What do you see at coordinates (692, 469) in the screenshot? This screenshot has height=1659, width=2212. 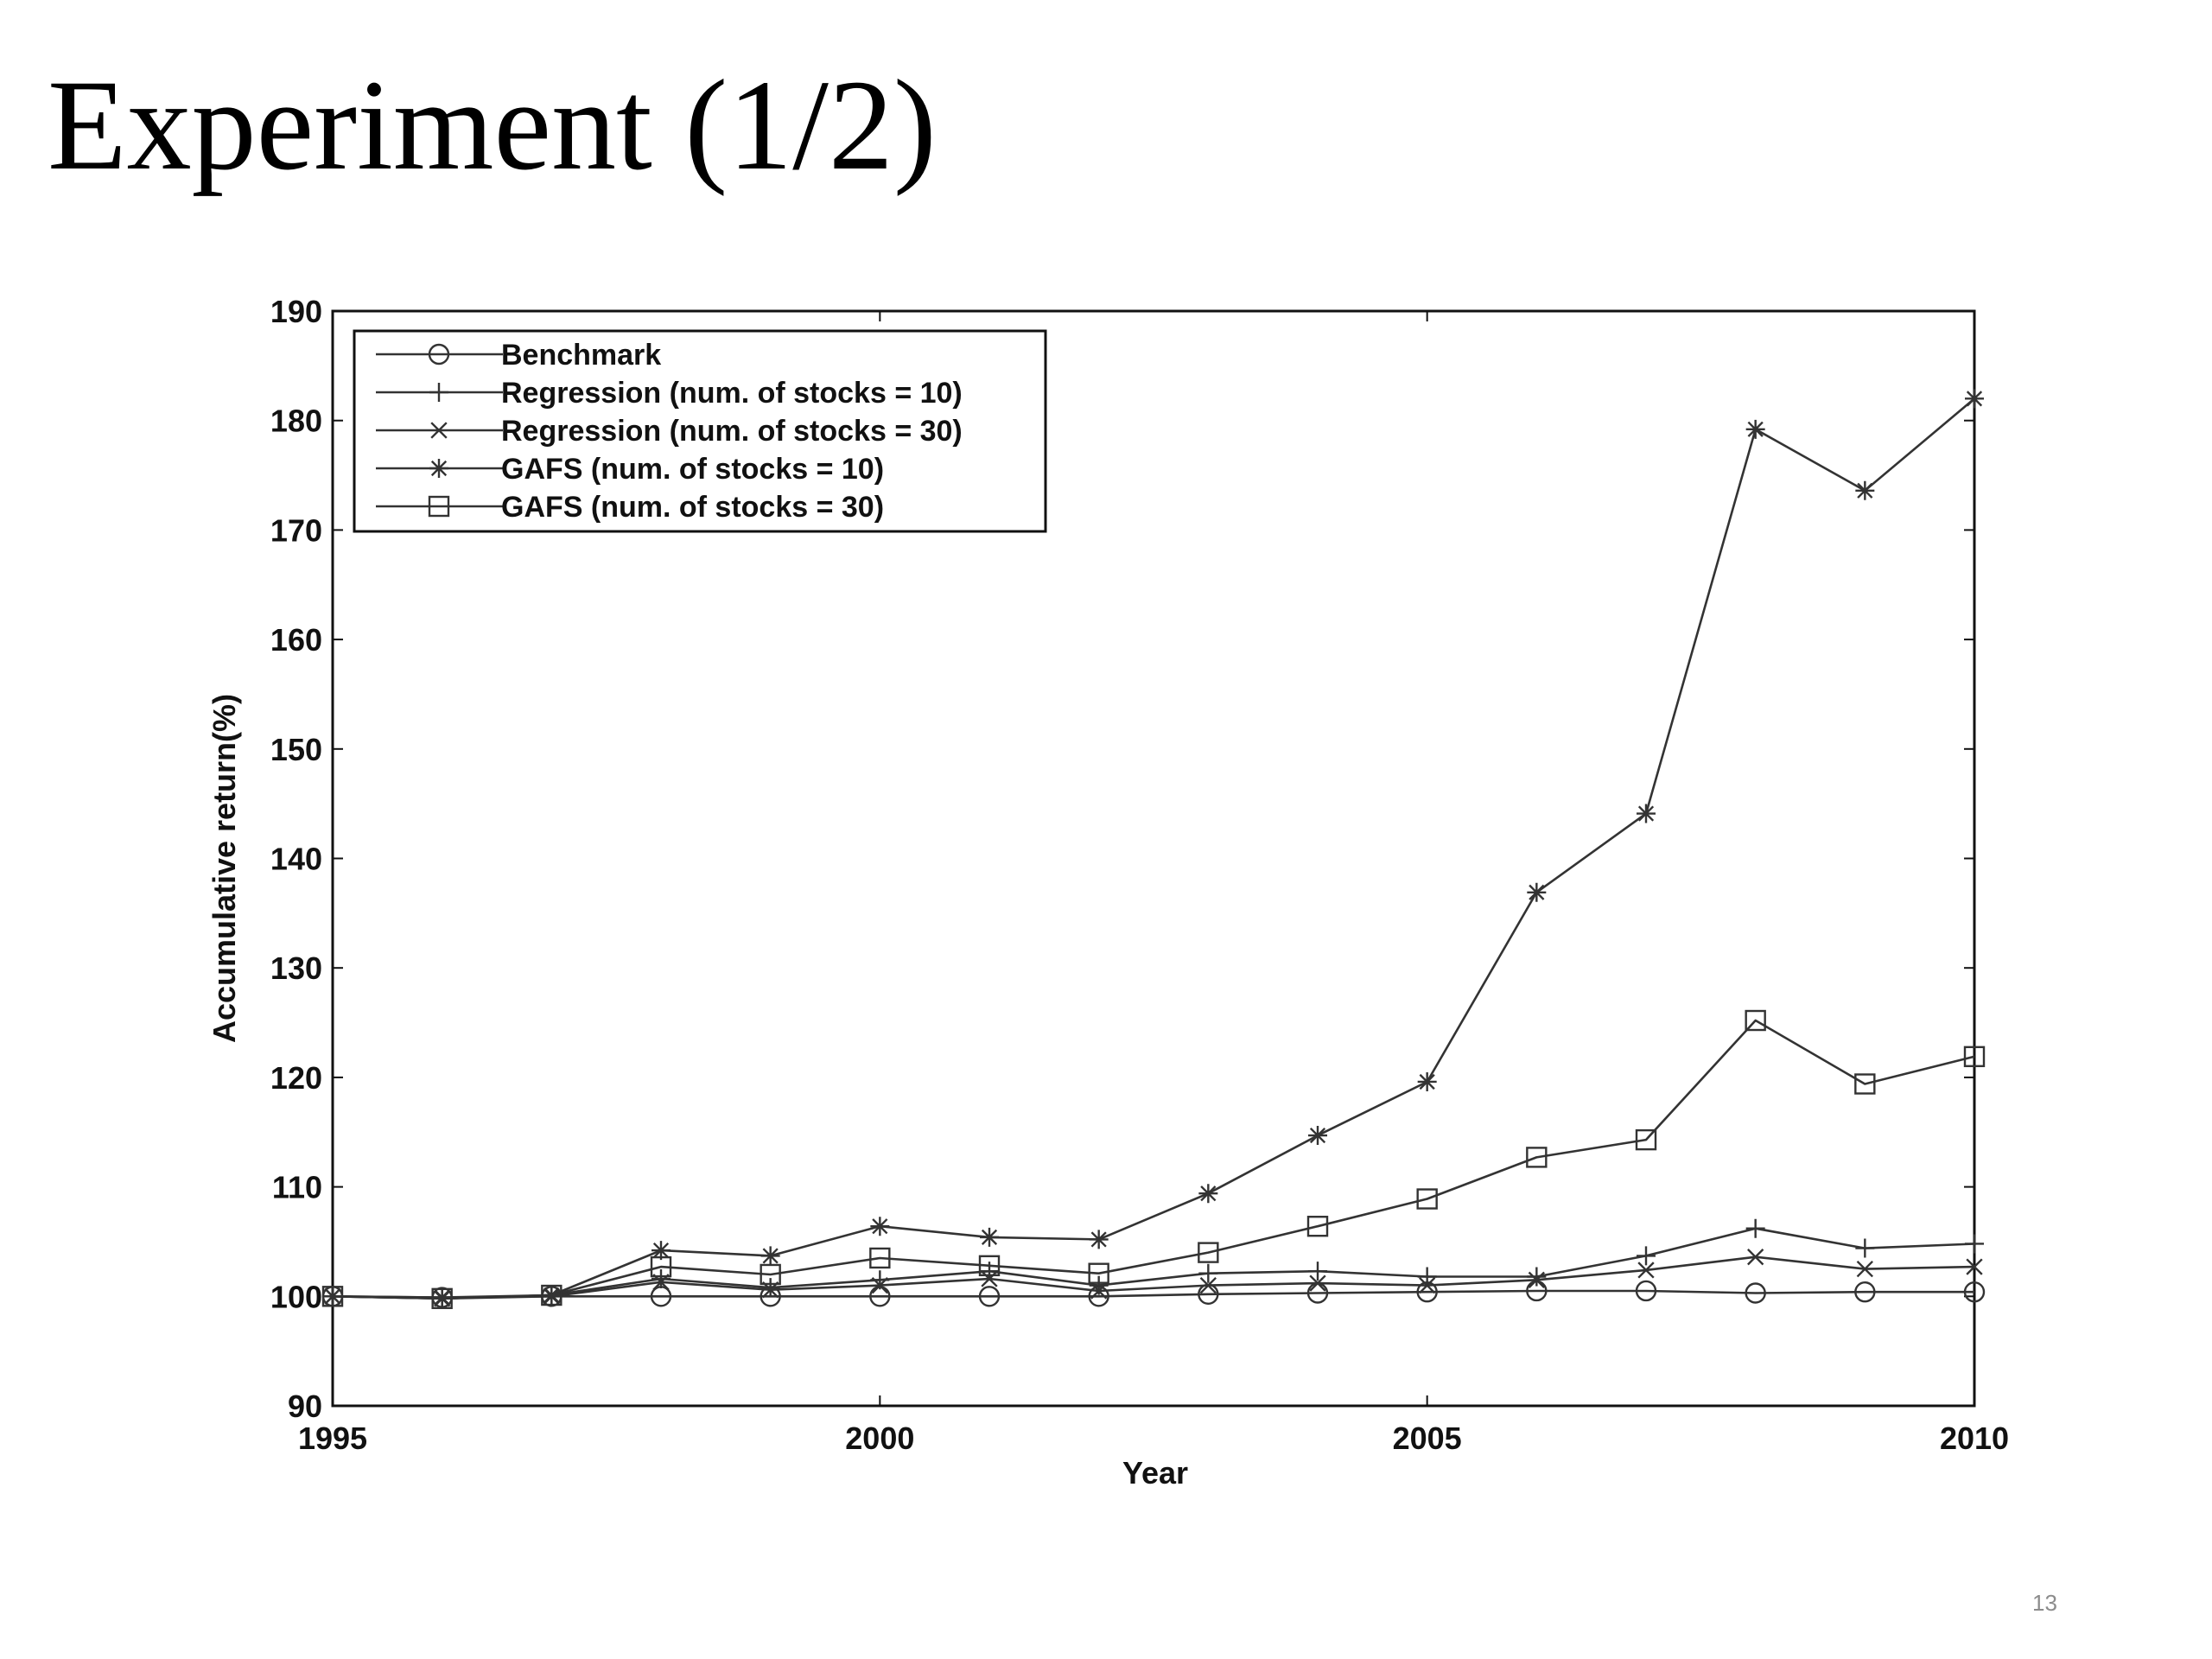 I see `legend-label: GAFS (num. of stocks = 10)` at bounding box center [692, 469].